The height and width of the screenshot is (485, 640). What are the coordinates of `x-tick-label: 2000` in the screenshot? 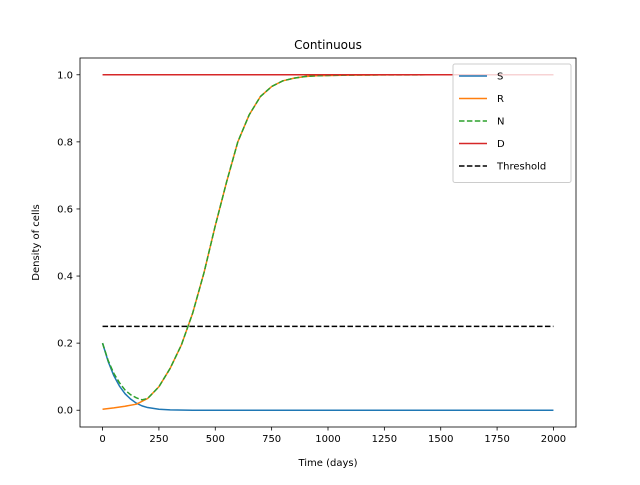 It's located at (553, 439).